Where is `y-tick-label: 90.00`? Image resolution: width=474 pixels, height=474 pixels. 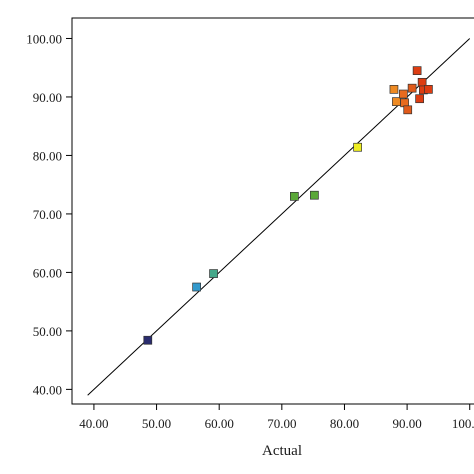 y-tick-label: 90.00 is located at coordinates (47, 97).